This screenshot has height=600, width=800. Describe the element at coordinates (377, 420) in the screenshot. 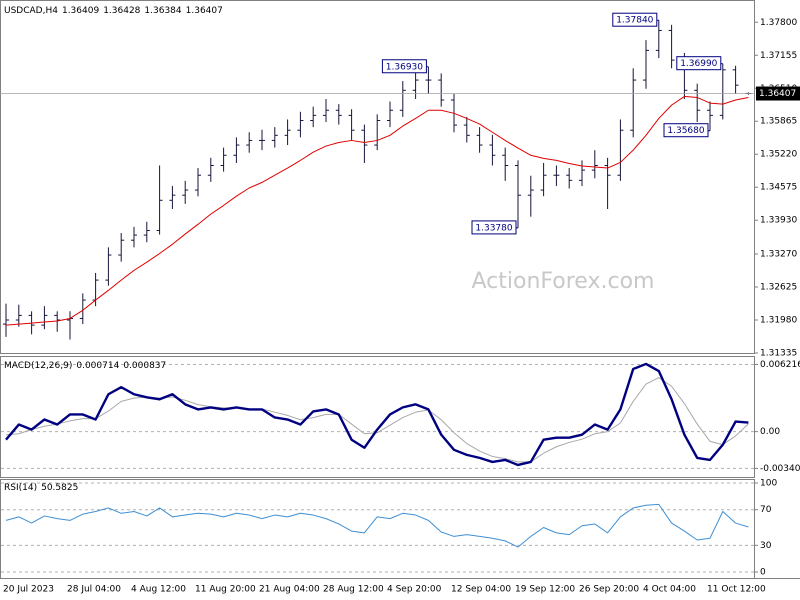

I see `signal-line` at that location.